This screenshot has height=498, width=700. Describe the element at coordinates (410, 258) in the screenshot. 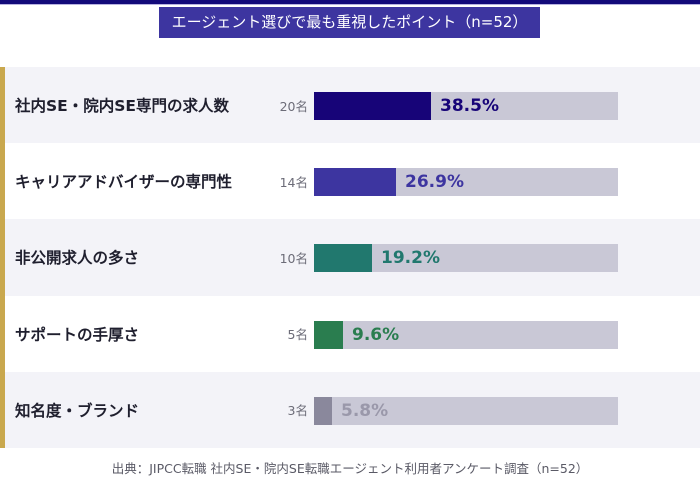

I see `data-label: 19.2%` at that location.